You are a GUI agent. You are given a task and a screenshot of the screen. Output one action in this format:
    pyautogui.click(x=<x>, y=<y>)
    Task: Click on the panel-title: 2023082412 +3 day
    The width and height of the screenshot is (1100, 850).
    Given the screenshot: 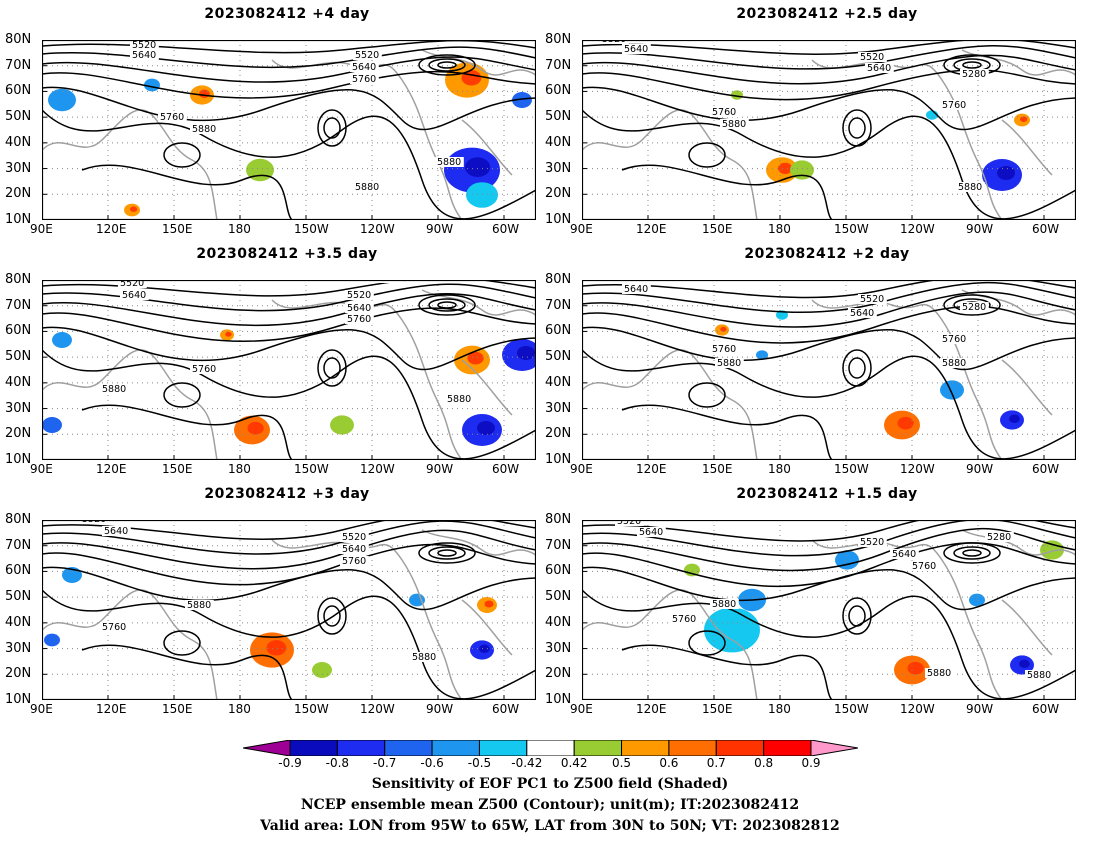 What is the action you would take?
    pyautogui.click(x=287, y=494)
    